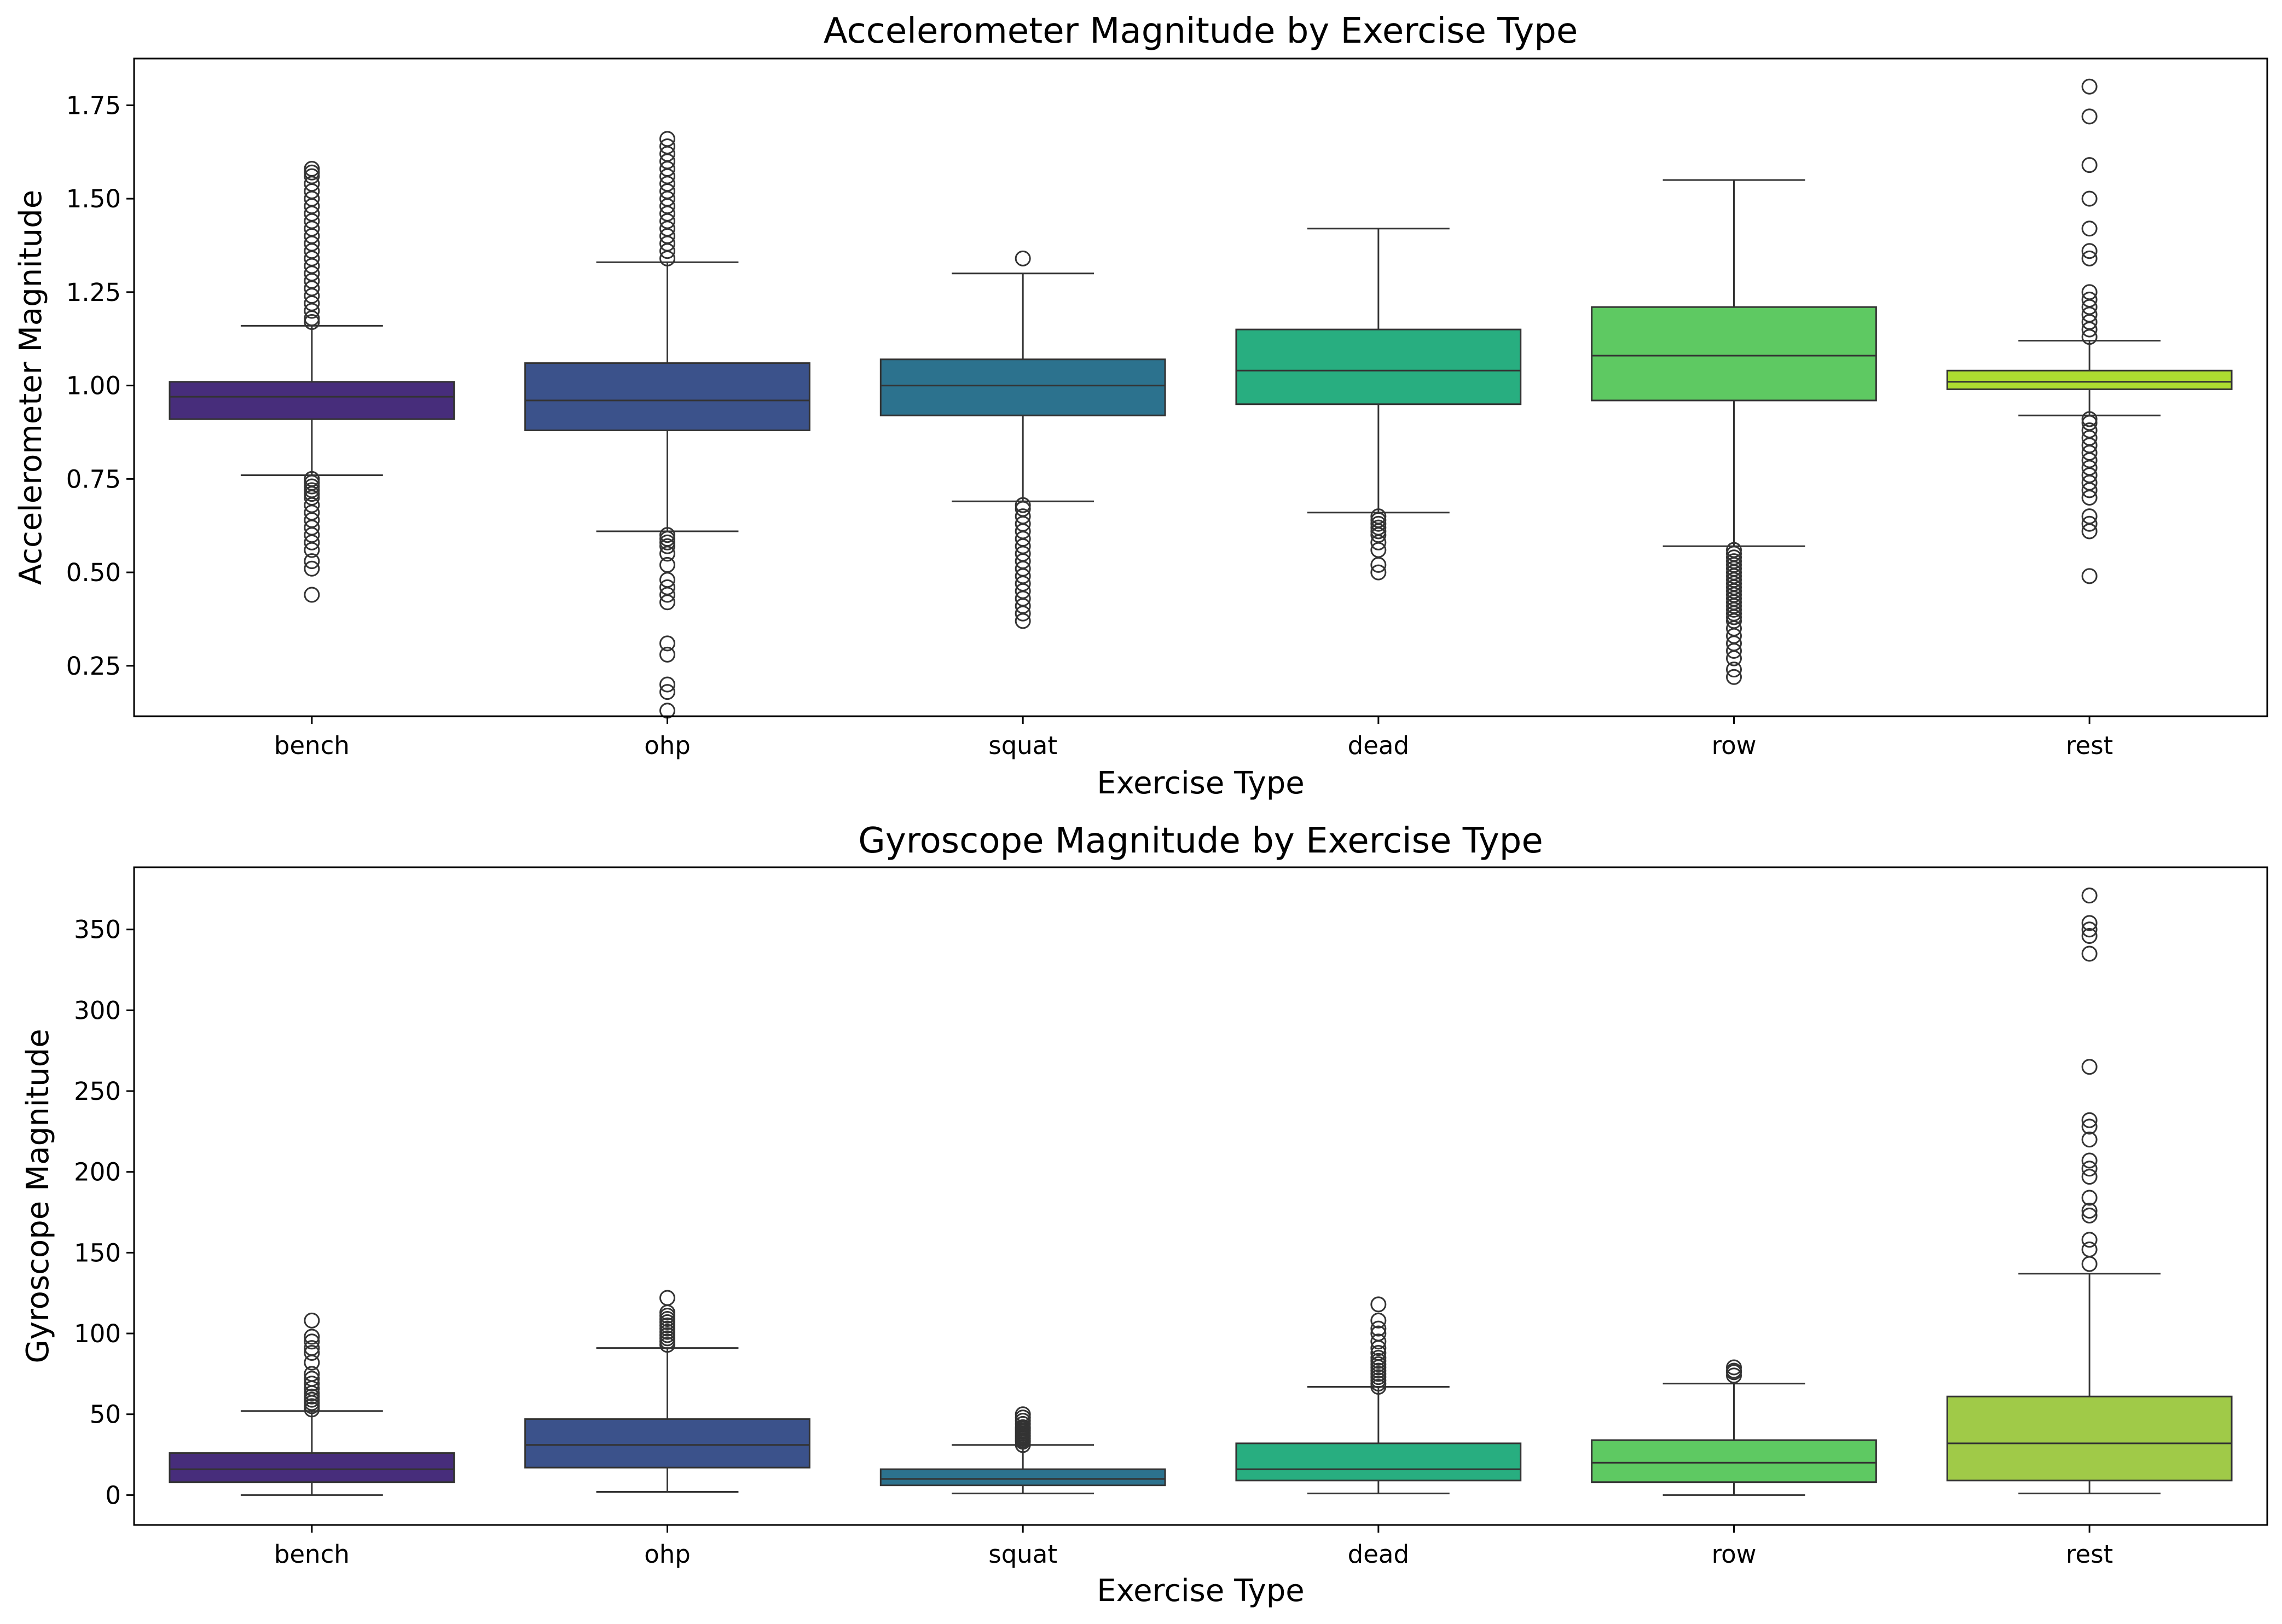  I want to click on y-tick-label: 0, so click(113, 1495).